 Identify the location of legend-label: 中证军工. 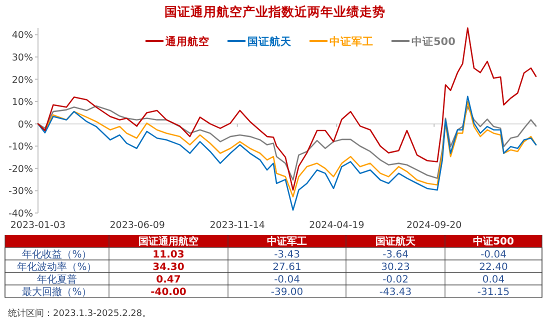
(352, 41).